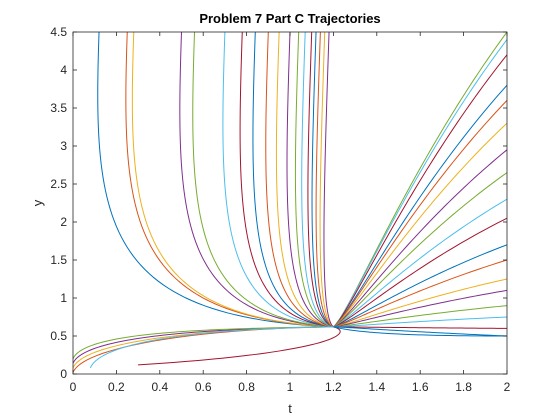 The height and width of the screenshot is (420, 560). I want to click on x-tick-label: 1.6, so click(420, 387).